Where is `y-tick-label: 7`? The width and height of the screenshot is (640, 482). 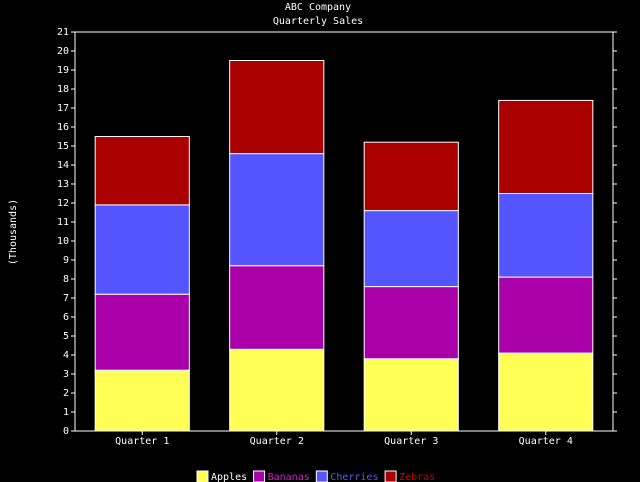
y-tick-label: 7 is located at coordinates (66, 298).